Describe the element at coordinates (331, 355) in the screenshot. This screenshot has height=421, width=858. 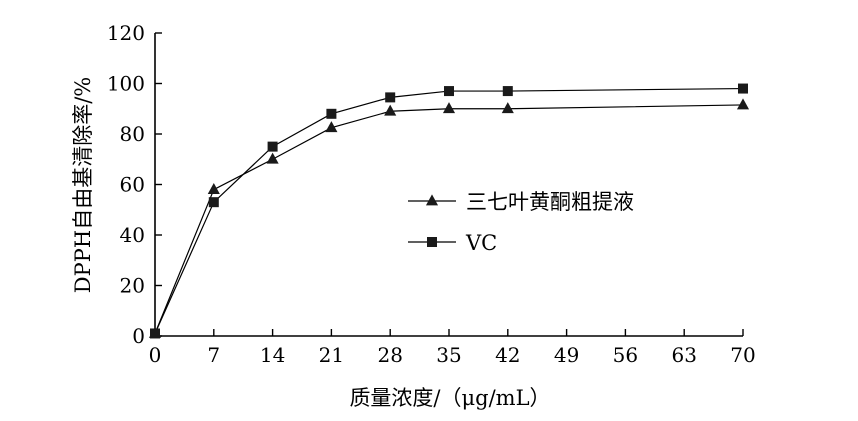
I see `x-tick-label: 21` at that location.